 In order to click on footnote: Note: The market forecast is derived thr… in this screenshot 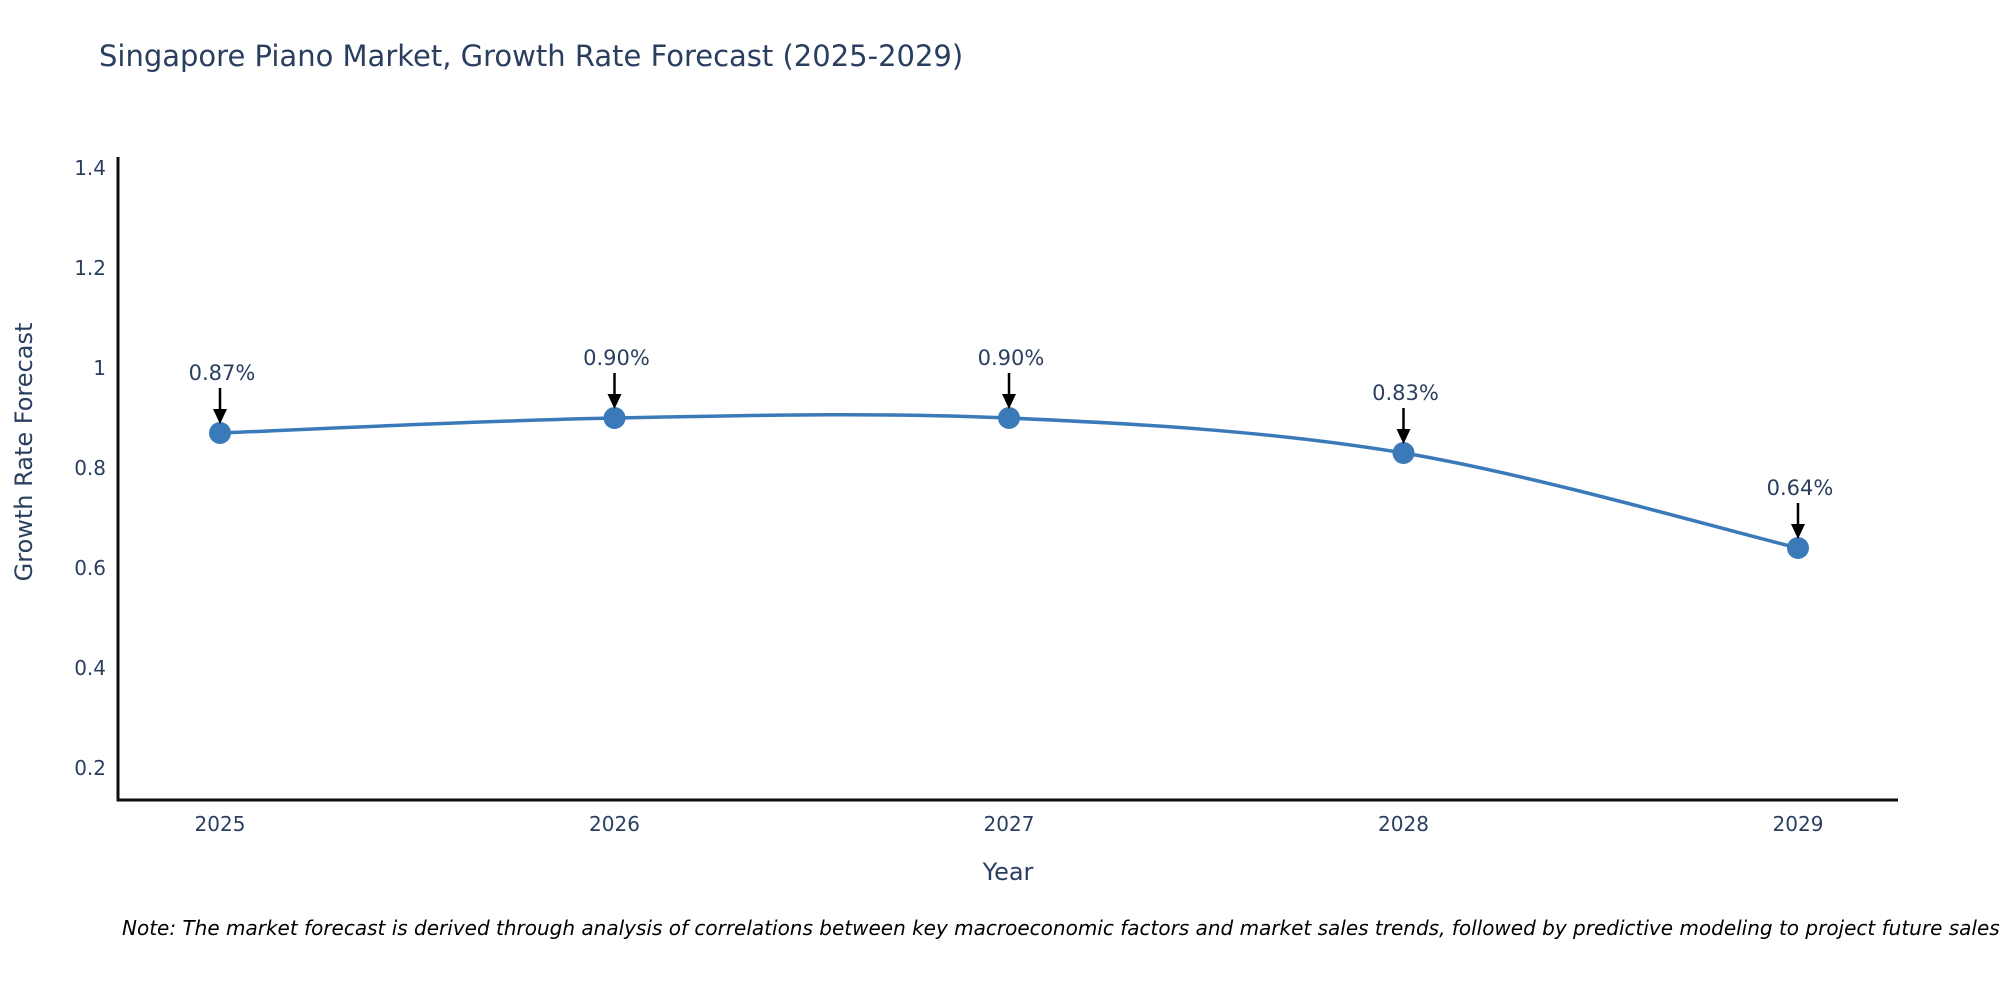, I will do `click(1061, 928)`.